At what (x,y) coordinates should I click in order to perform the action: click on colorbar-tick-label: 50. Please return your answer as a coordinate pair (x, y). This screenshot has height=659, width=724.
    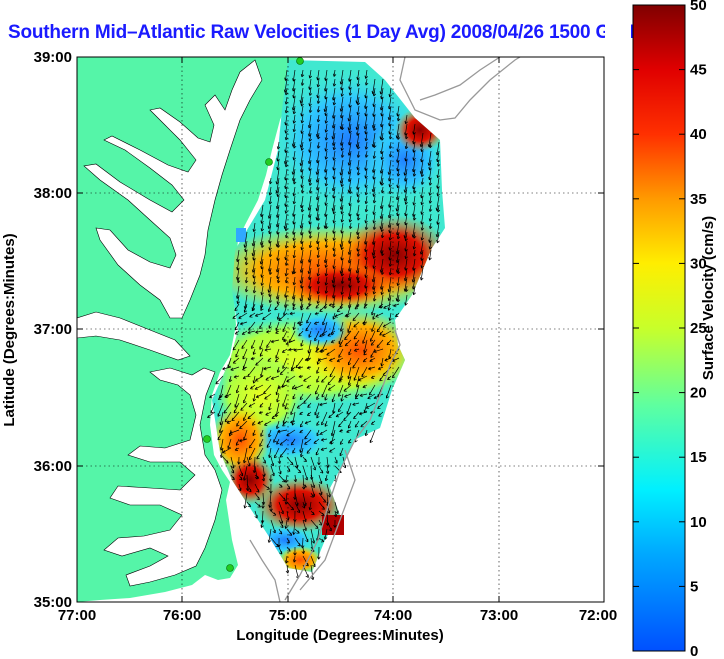
    Looking at the image, I should click on (698, 7).